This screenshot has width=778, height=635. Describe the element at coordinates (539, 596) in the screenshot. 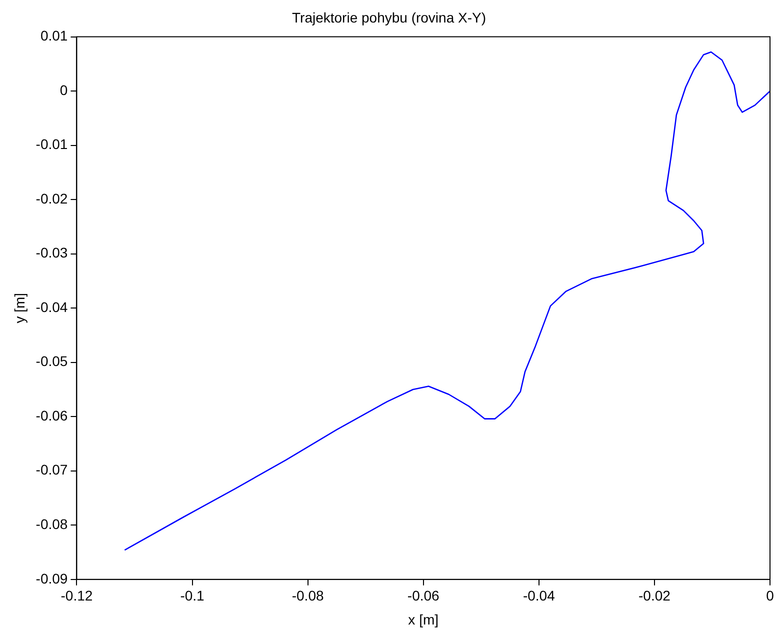

I see `x-tick-label: -0.04` at that location.